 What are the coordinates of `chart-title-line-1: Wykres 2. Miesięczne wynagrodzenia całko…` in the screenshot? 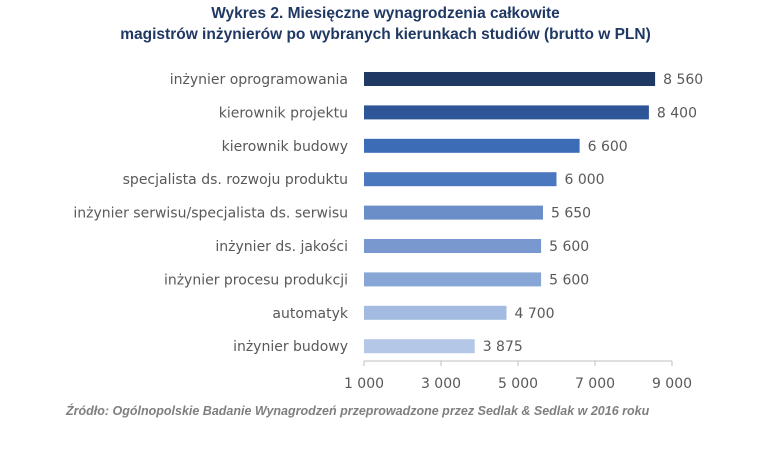 It's located at (385, 13).